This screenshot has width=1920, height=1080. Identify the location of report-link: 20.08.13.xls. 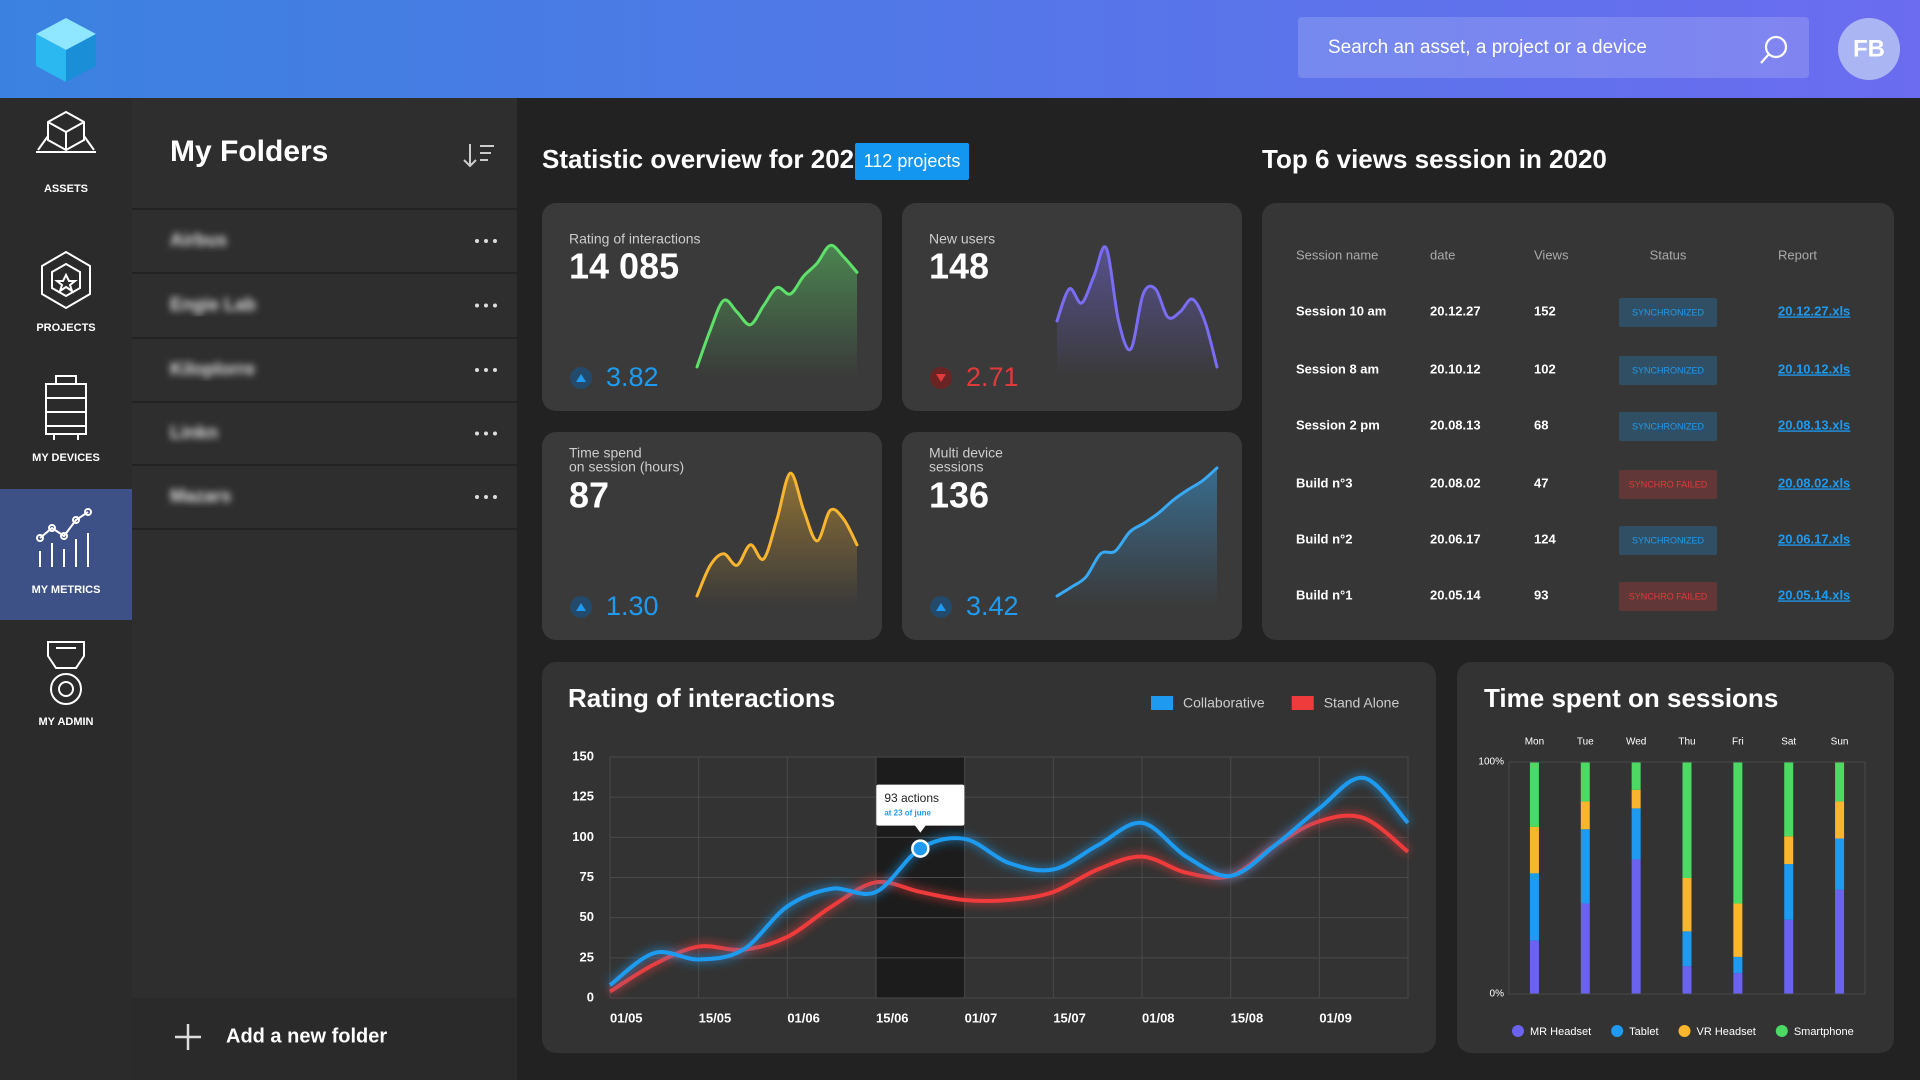
(1814, 424).